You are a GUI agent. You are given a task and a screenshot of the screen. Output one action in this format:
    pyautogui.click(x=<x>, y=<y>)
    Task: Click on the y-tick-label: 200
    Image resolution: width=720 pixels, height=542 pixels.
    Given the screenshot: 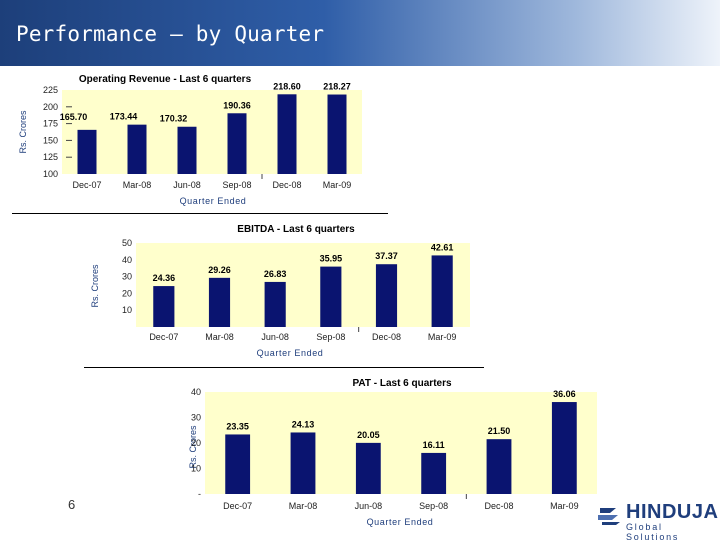 What is the action you would take?
    pyautogui.click(x=50, y=107)
    